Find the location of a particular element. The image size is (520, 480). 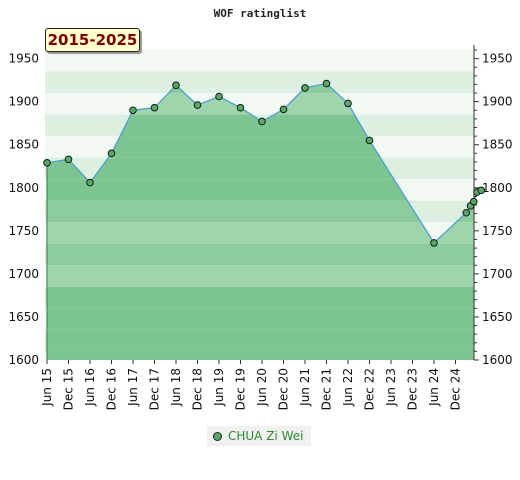

y-tick-label-left: 1700 is located at coordinates (23, 274).